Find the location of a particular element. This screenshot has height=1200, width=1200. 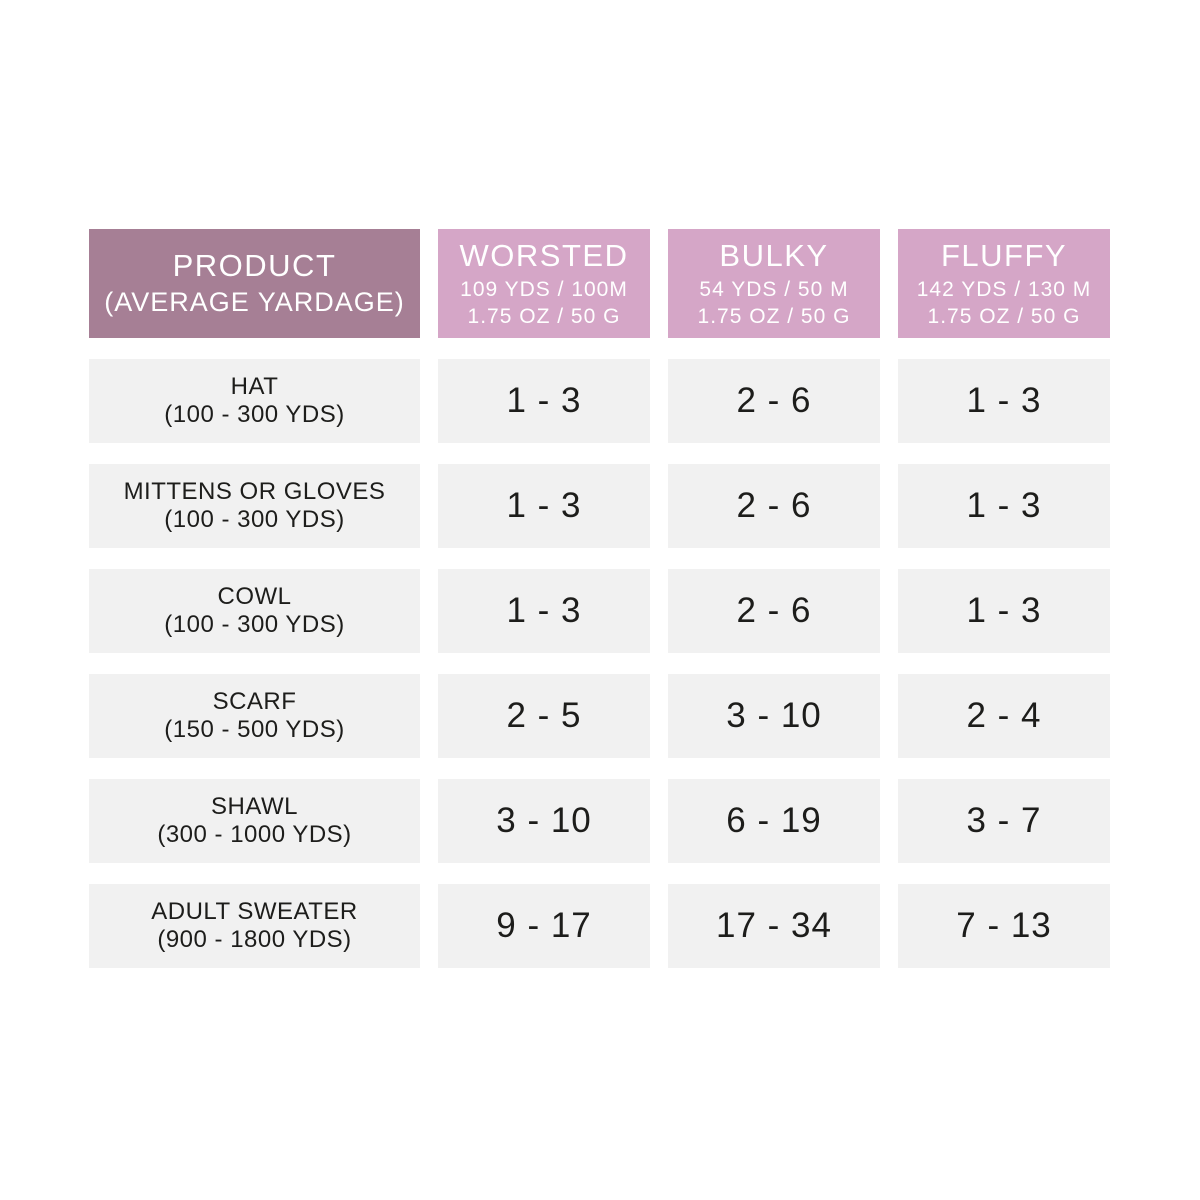

table-row-scarf-label: SCARF (150 - 500 YDS) is located at coordinates (254, 716).